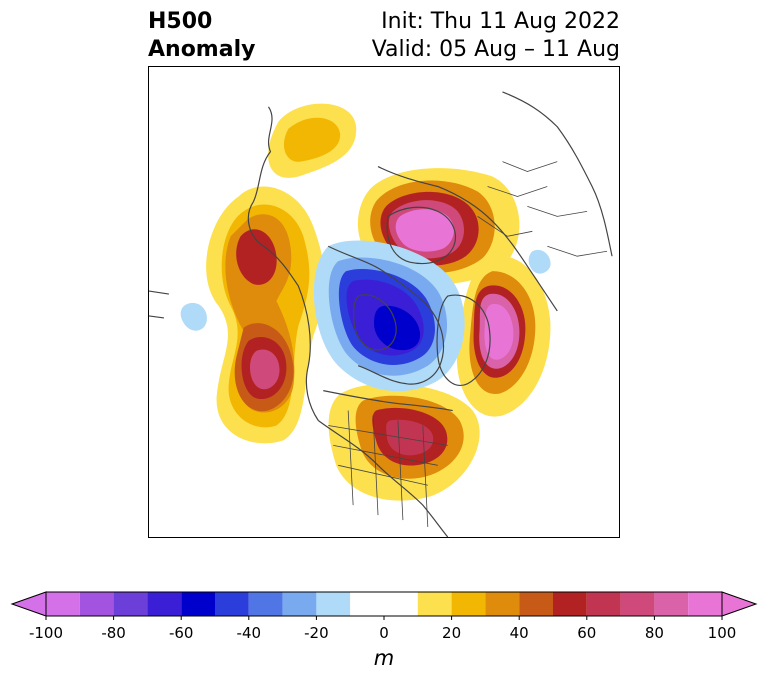 This screenshot has width=768, height=684. I want to click on init-time: Init: Thu 11 Aug 2022, so click(500, 21).